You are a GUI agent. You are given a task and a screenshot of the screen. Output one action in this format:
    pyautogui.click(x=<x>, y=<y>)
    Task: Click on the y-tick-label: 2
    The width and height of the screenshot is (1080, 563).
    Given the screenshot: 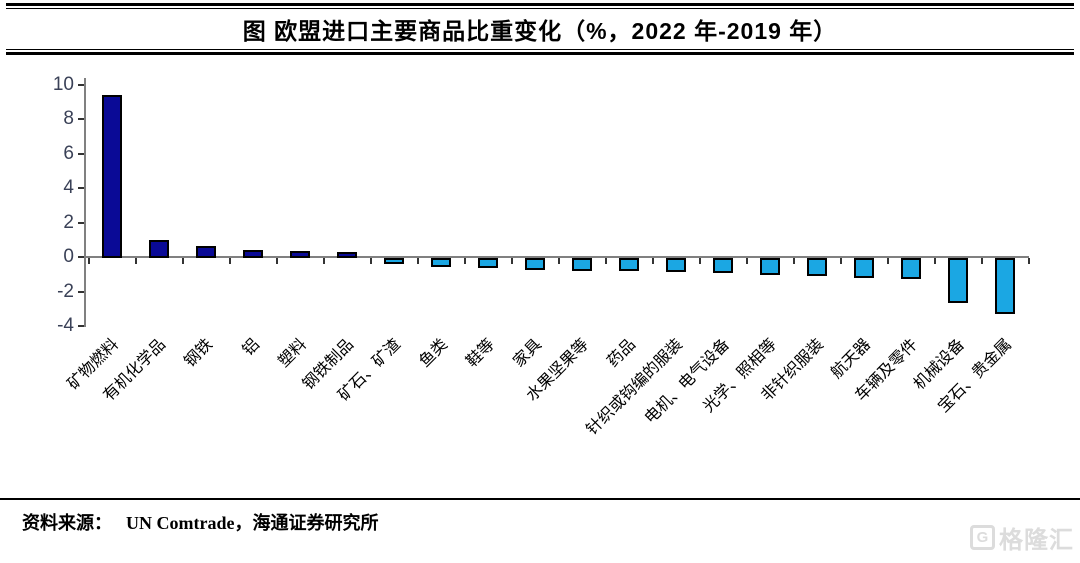 What is the action you would take?
    pyautogui.click(x=68, y=222)
    